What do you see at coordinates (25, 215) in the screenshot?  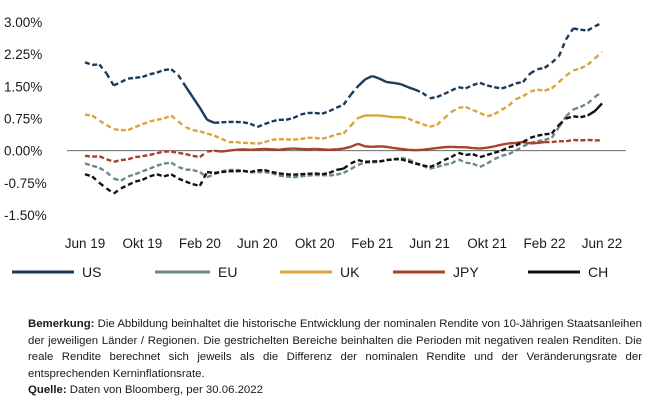 I see `y-tick-label: -1.50%` at bounding box center [25, 215].